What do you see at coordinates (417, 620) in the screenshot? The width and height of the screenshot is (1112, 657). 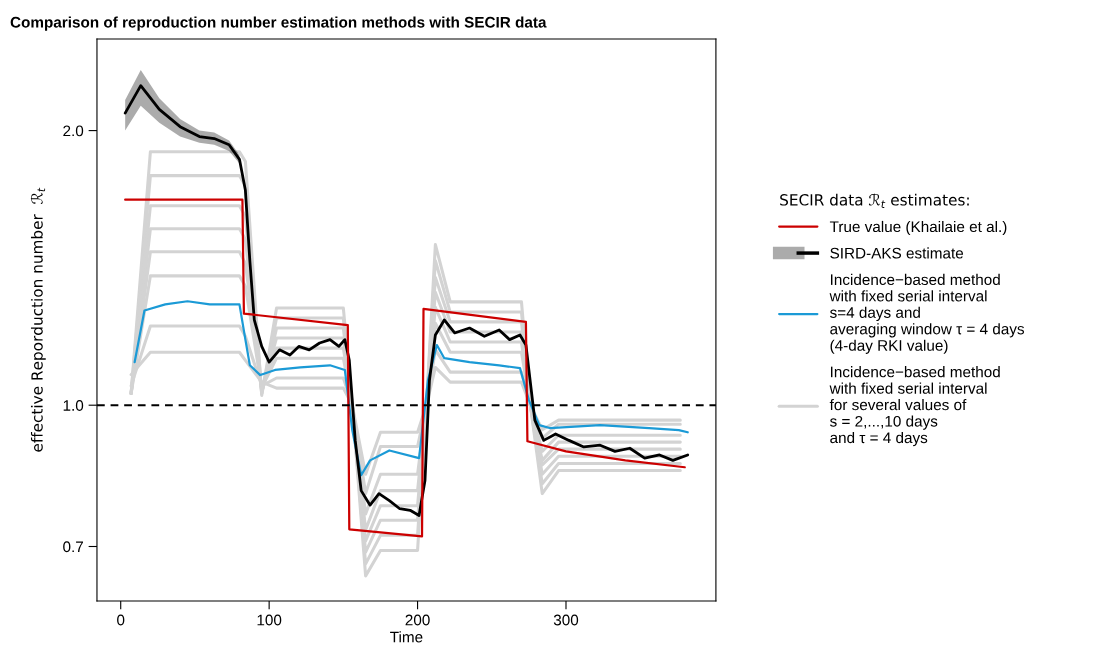 I see `x-tick-label: 200` at bounding box center [417, 620].